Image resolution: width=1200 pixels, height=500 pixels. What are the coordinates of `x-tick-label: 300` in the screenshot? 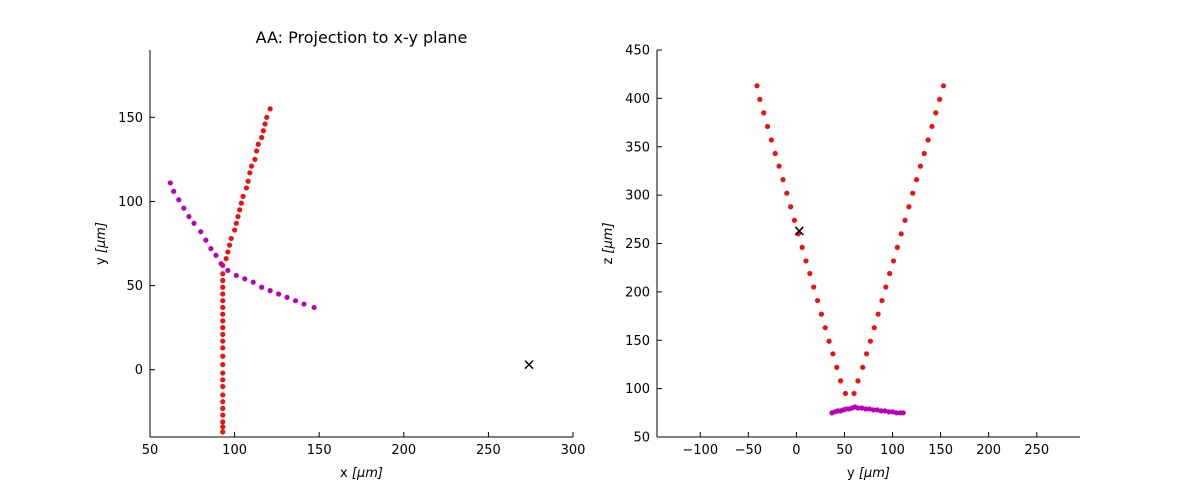 It's located at (573, 450).